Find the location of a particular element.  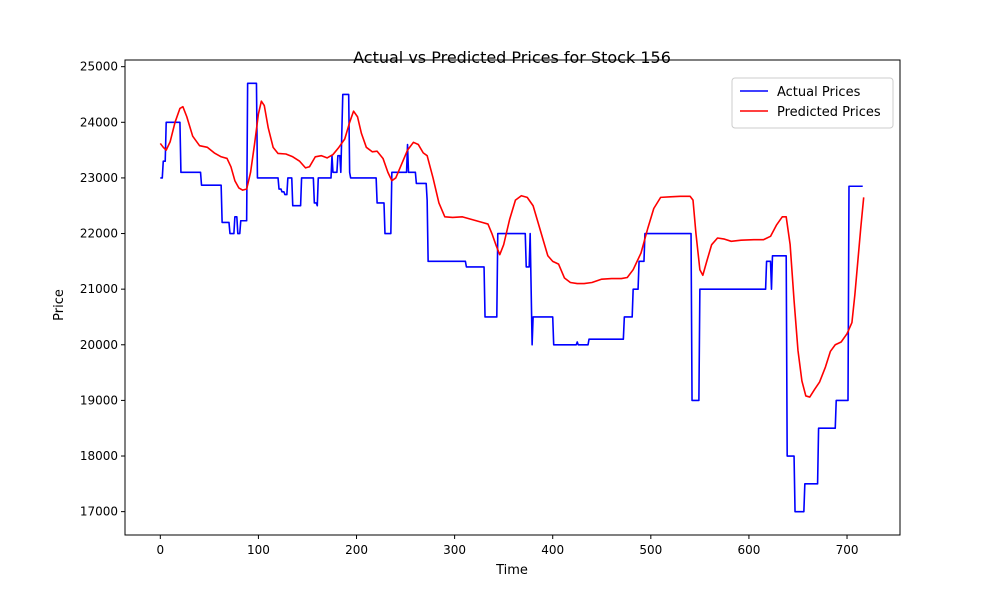

legend: Actual Prices Predicted Prices is located at coordinates (812, 103).